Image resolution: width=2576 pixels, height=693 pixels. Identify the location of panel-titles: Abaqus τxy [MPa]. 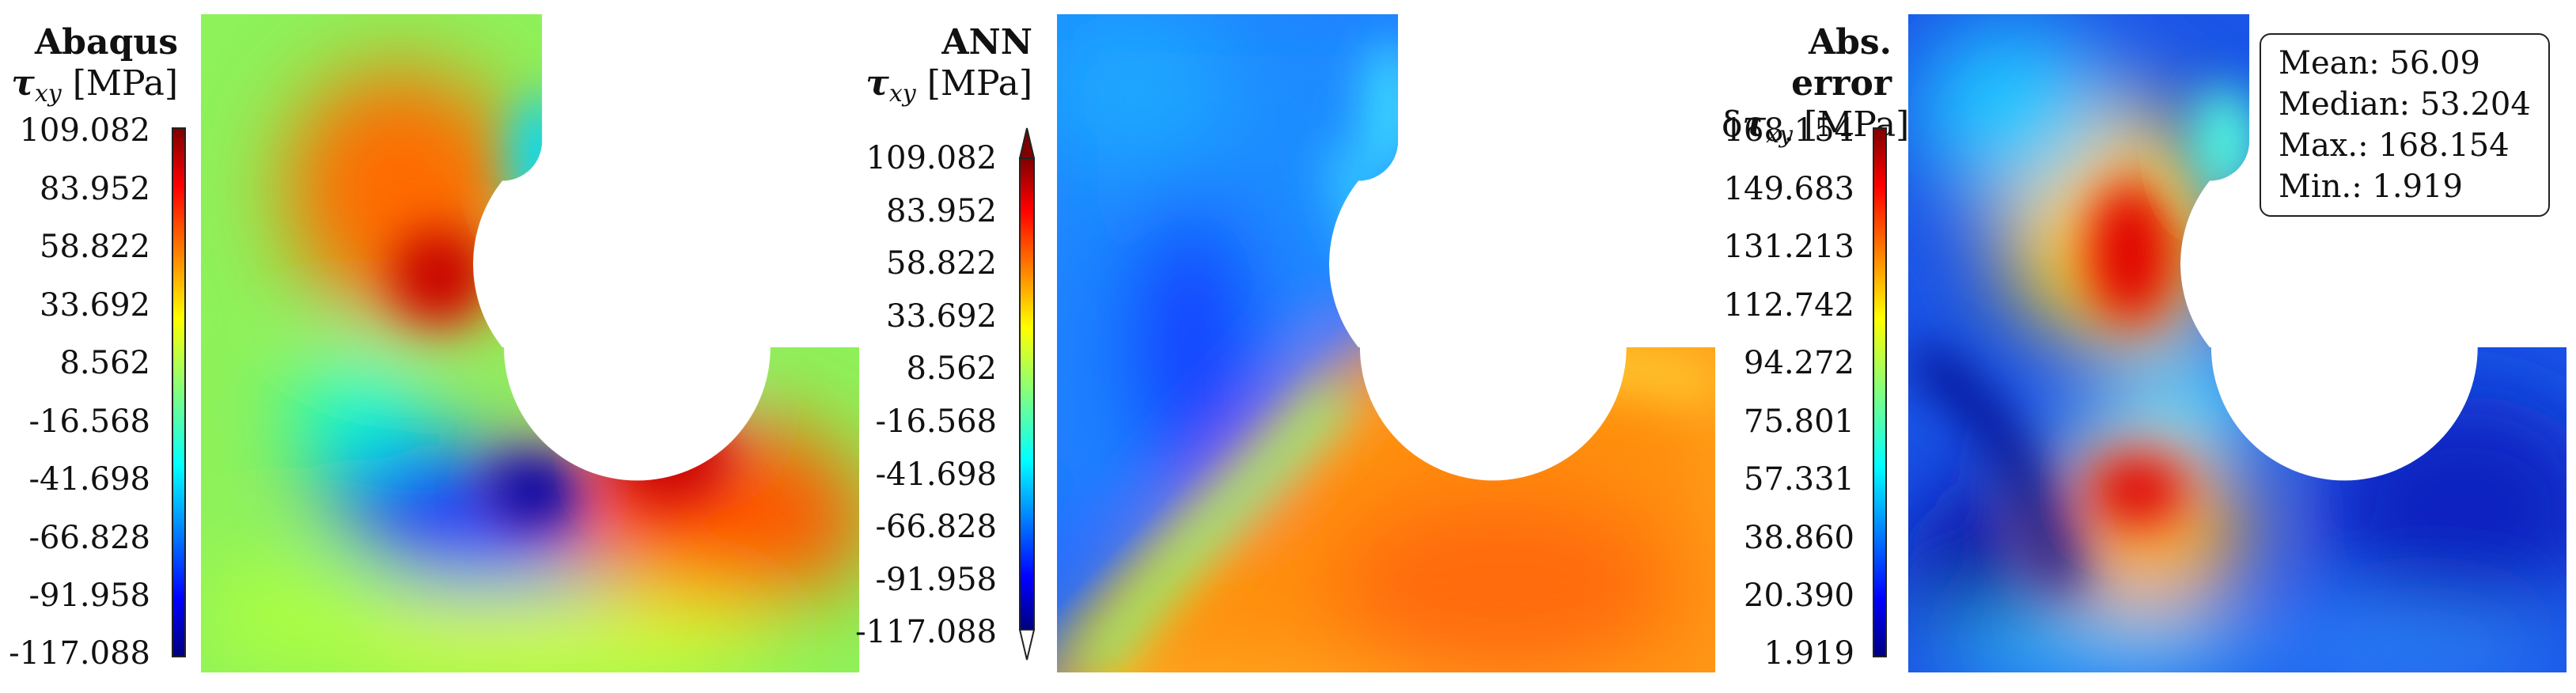
(93, 68).